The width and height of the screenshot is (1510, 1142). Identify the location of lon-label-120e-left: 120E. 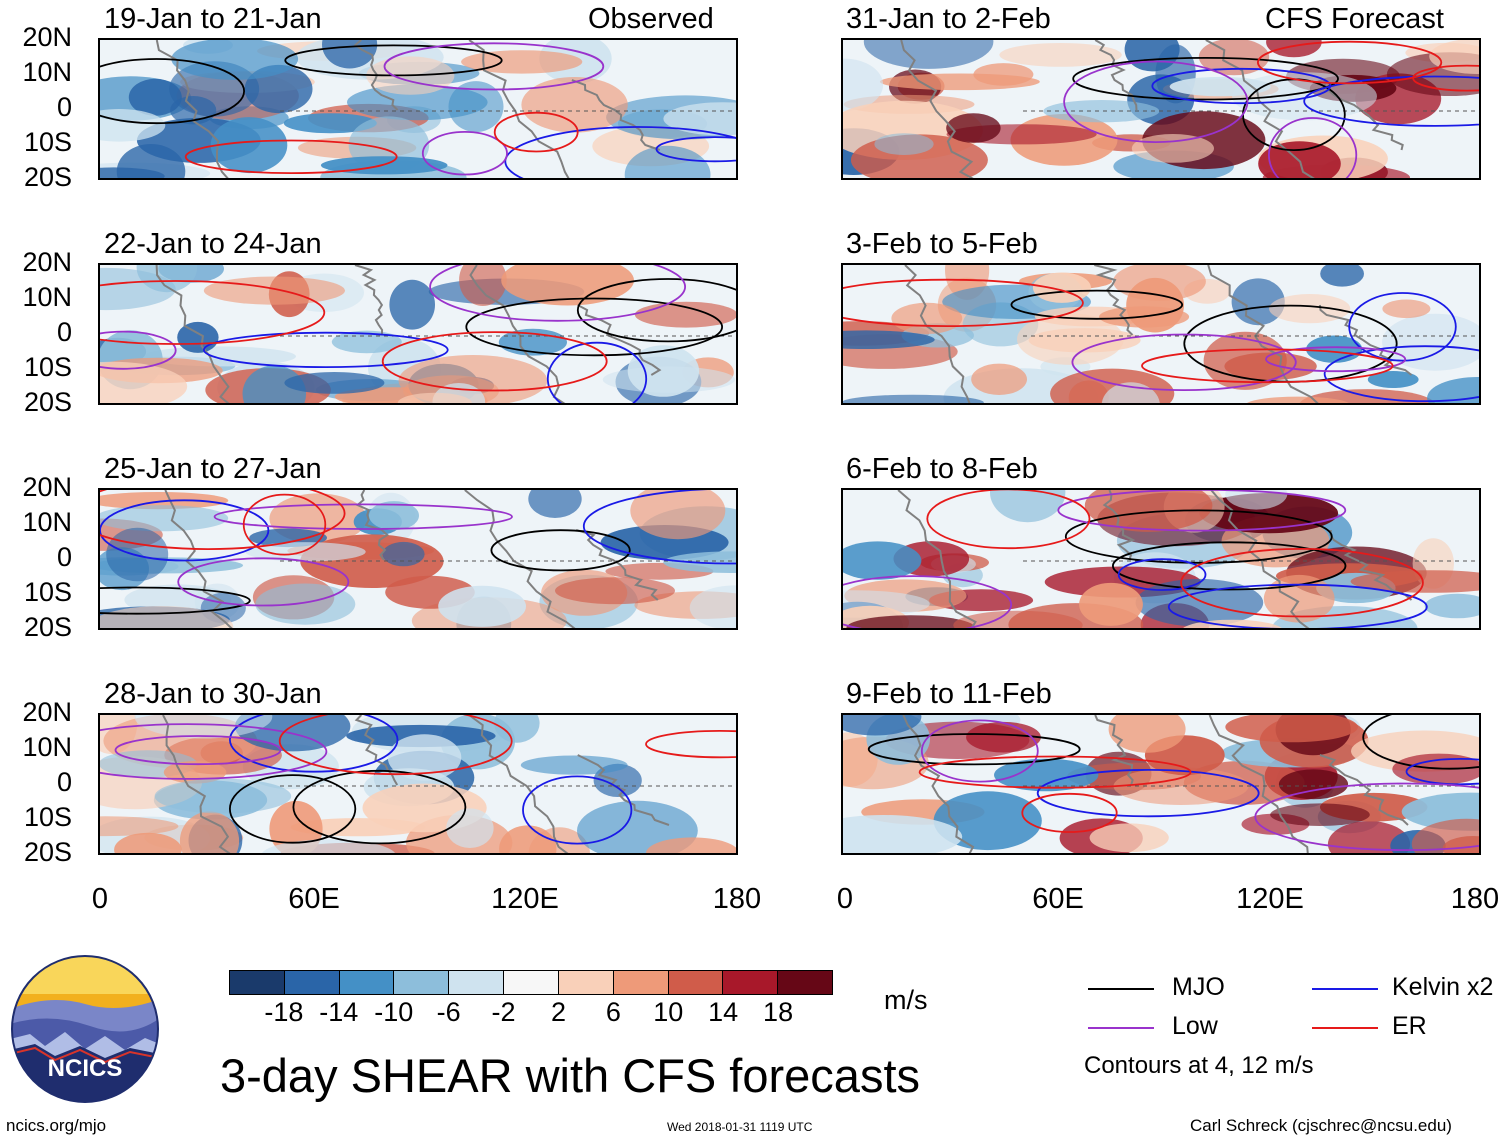
(525, 899).